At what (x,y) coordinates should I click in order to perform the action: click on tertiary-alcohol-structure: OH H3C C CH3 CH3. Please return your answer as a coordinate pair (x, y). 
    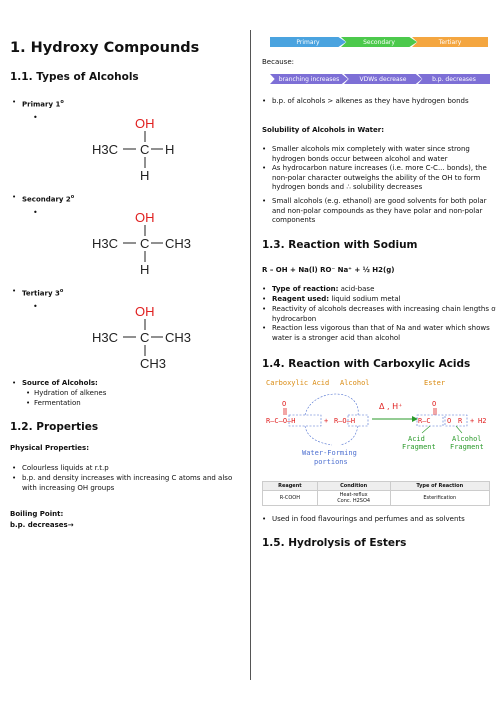
    Looking at the image, I should click on (141, 337).